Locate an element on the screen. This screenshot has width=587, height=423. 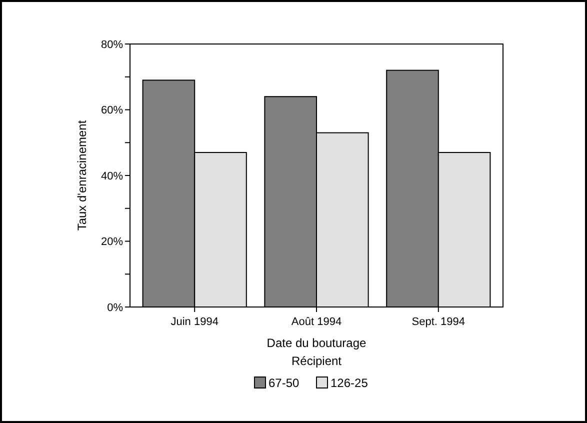
y-axis-title: Taux d'enracinement is located at coordinates (82, 175).